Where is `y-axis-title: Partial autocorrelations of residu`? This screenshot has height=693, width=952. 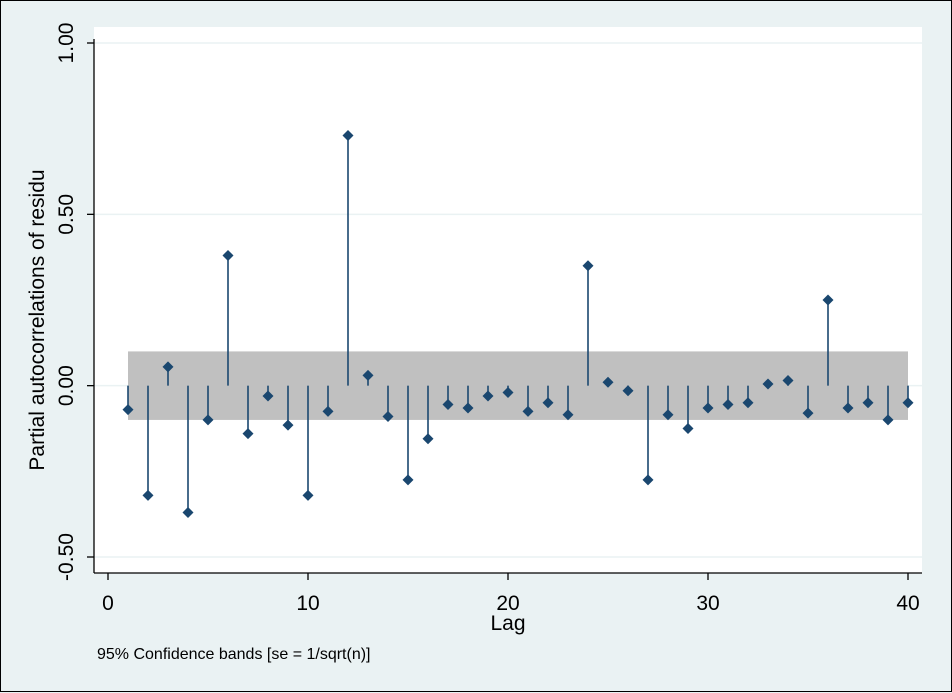 y-axis-title: Partial autocorrelations of residu is located at coordinates (37, 319).